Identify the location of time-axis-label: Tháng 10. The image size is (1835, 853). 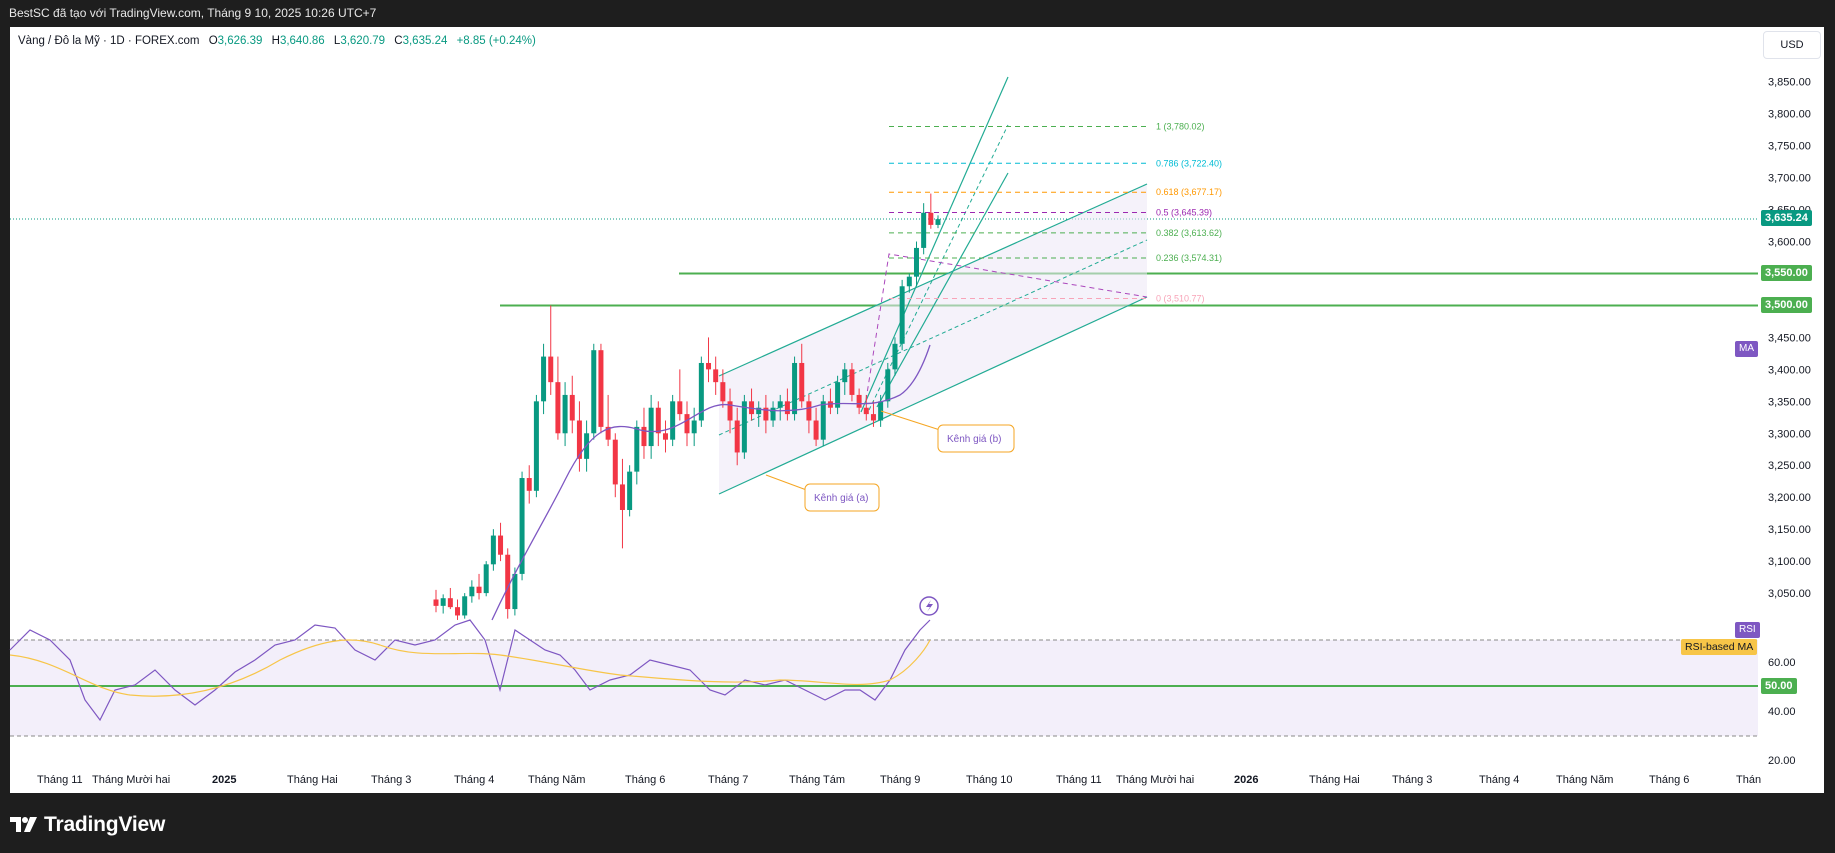
(989, 780).